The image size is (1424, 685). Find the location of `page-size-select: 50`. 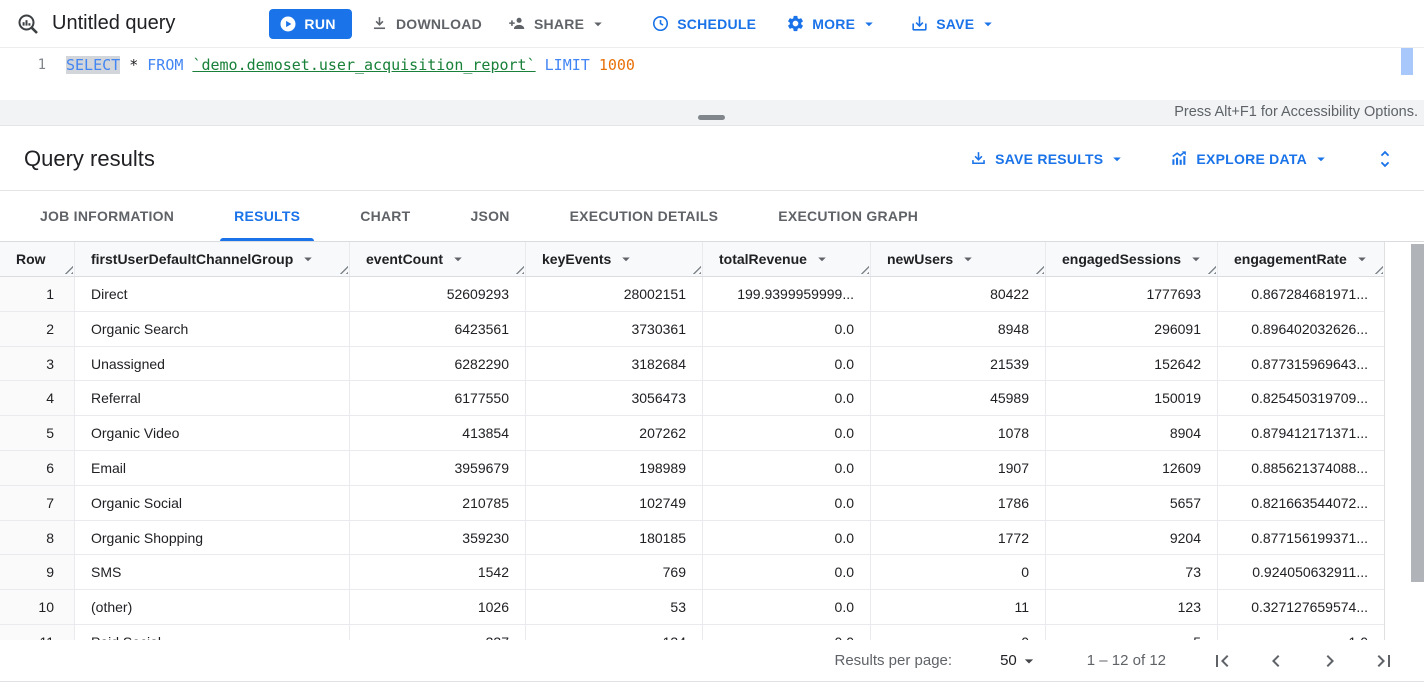

page-size-select: 50 is located at coordinates (1019, 661).